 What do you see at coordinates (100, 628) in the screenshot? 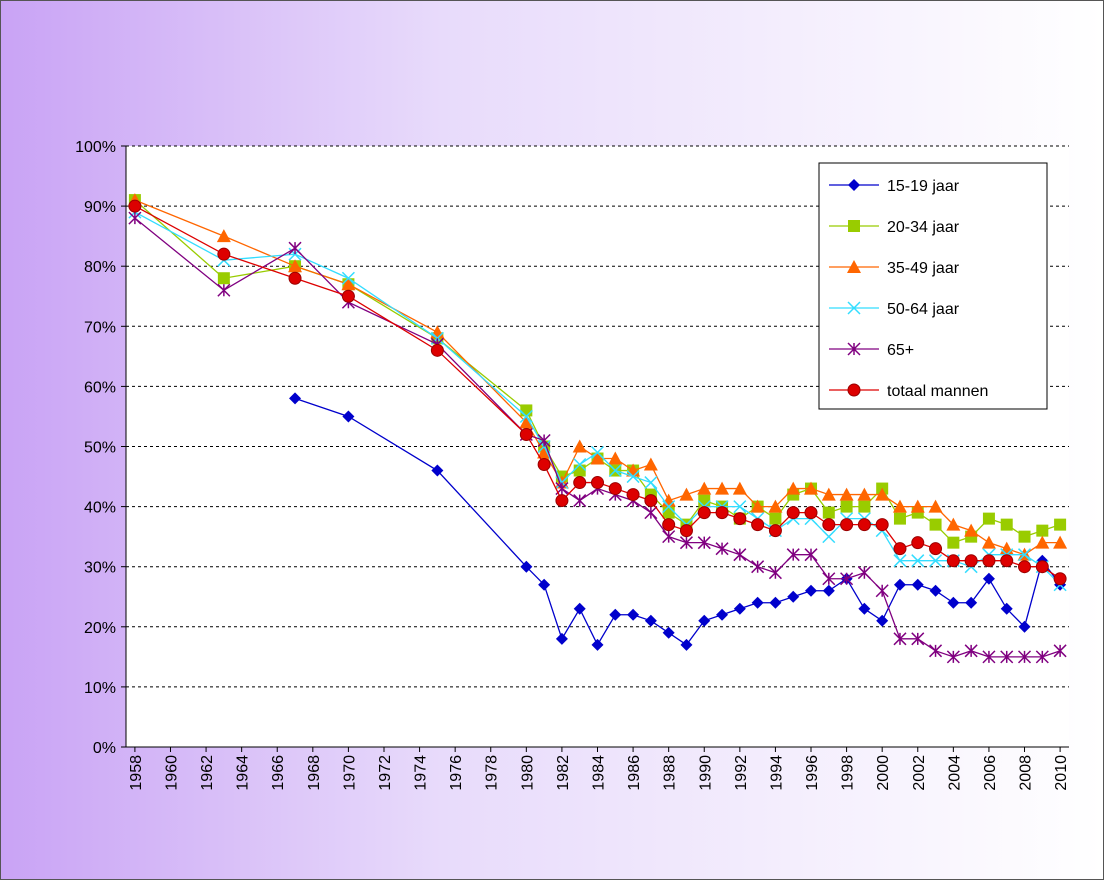
I see `y-tick-label: 20%` at bounding box center [100, 628].